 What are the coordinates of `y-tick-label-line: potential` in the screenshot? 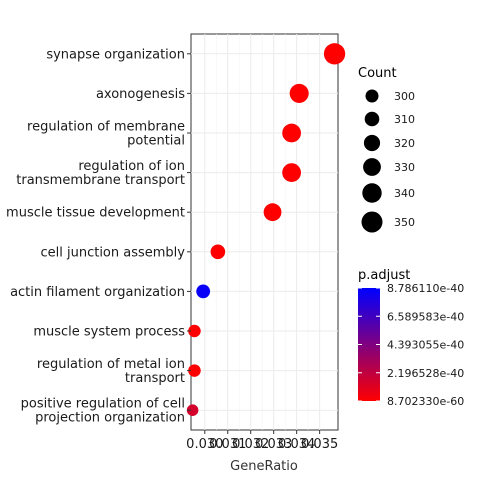 It's located at (156, 141).